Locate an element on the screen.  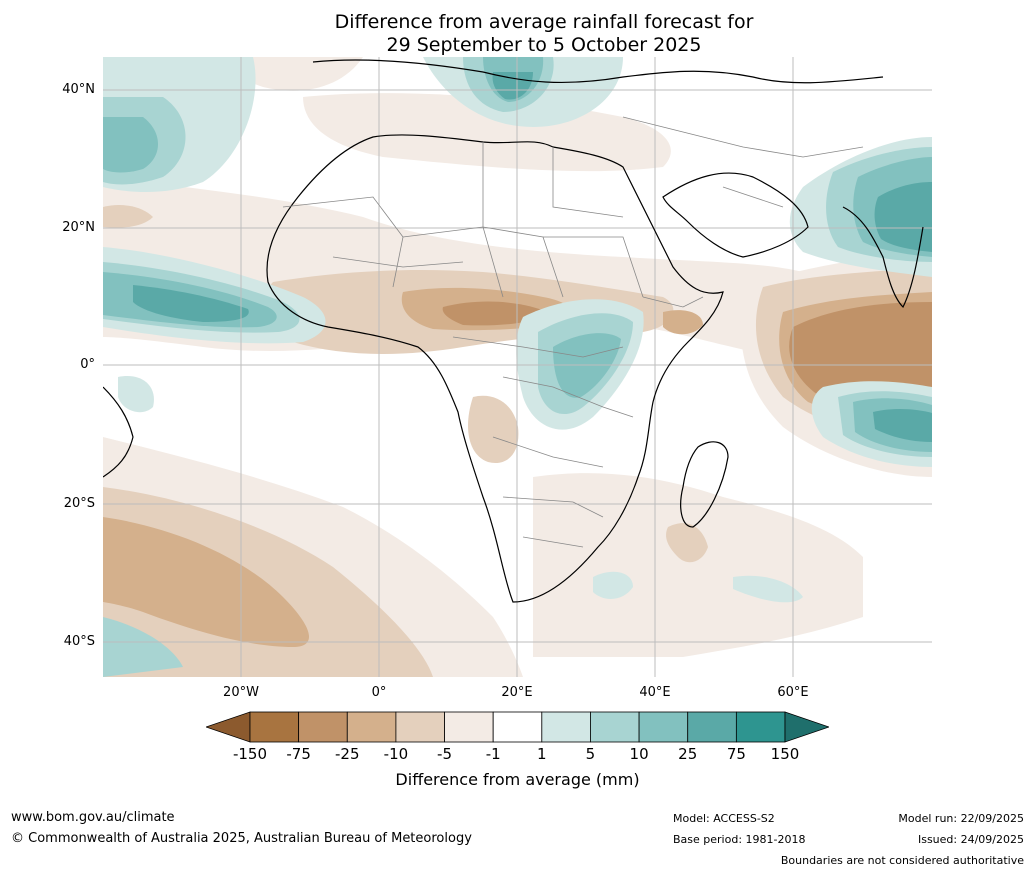
colorbar-tick-label: -150 is located at coordinates (250, 754).